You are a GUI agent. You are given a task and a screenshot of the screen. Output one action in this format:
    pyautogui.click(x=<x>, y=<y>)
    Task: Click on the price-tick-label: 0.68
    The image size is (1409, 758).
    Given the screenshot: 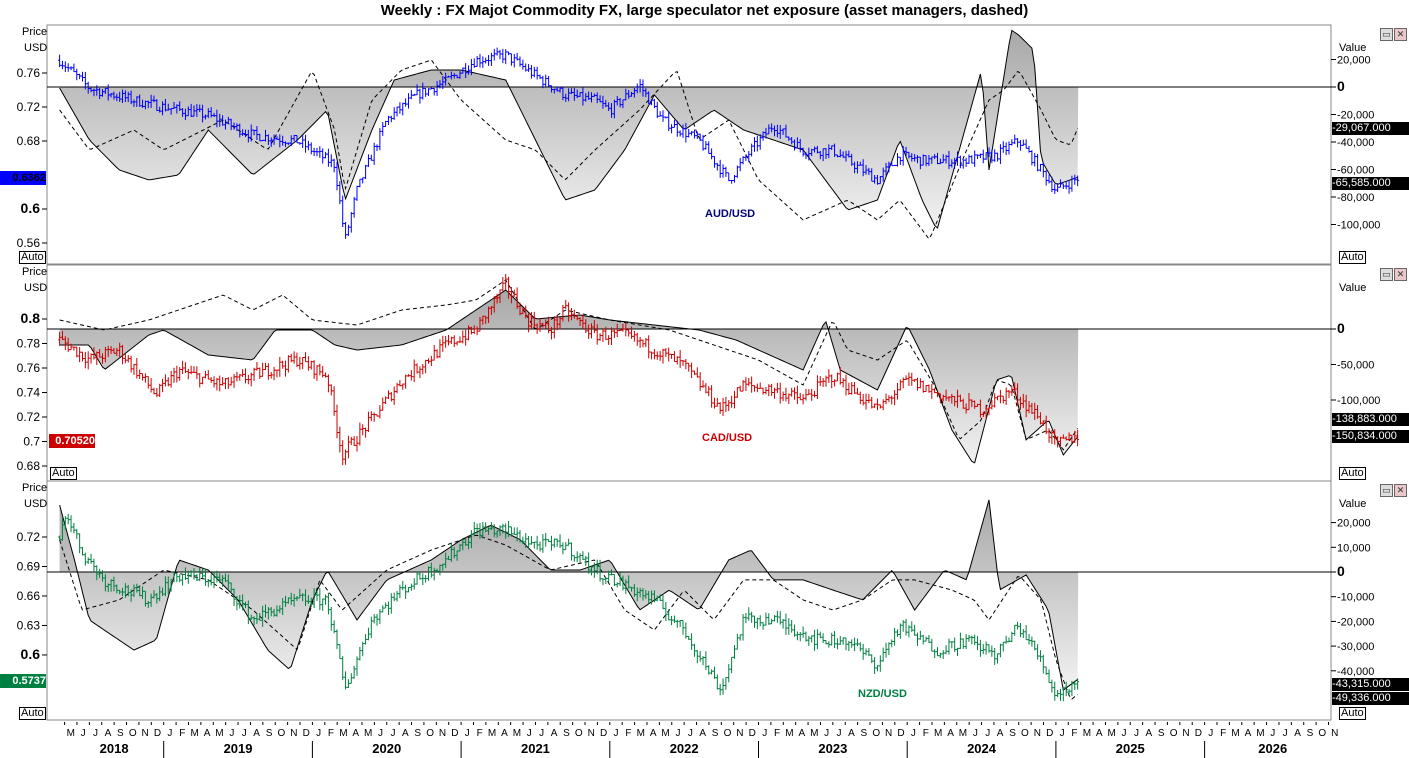 What is the action you would take?
    pyautogui.click(x=29, y=141)
    